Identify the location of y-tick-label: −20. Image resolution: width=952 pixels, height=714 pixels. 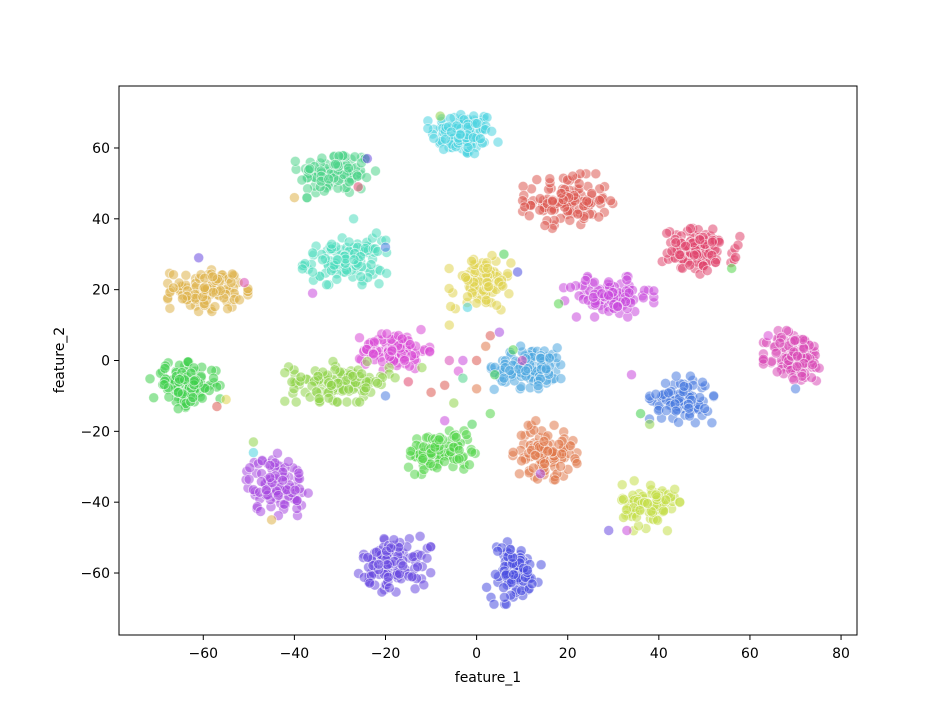
(95, 432).